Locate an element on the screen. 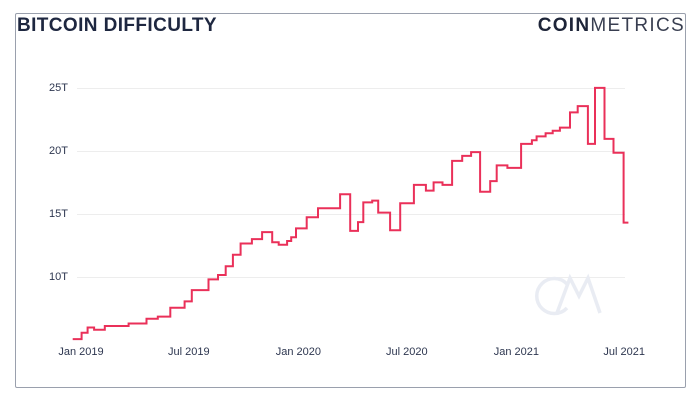 The image size is (700, 403). cm-watermark-icon is located at coordinates (568, 294).